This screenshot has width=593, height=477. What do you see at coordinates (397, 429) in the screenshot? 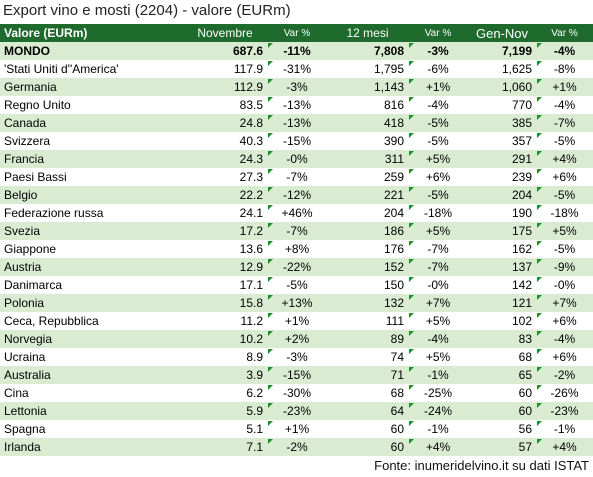
I see `cell-12-months: 60` at bounding box center [397, 429].